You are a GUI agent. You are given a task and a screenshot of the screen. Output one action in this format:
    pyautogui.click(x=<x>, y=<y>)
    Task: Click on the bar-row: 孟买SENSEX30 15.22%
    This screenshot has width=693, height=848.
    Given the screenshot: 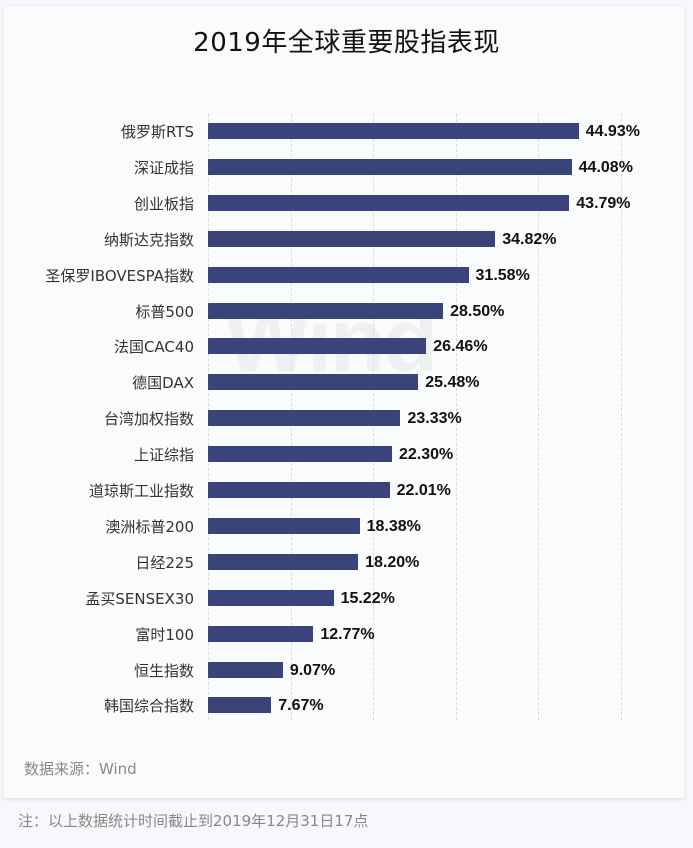 What is the action you would take?
    pyautogui.click(x=346, y=607)
    